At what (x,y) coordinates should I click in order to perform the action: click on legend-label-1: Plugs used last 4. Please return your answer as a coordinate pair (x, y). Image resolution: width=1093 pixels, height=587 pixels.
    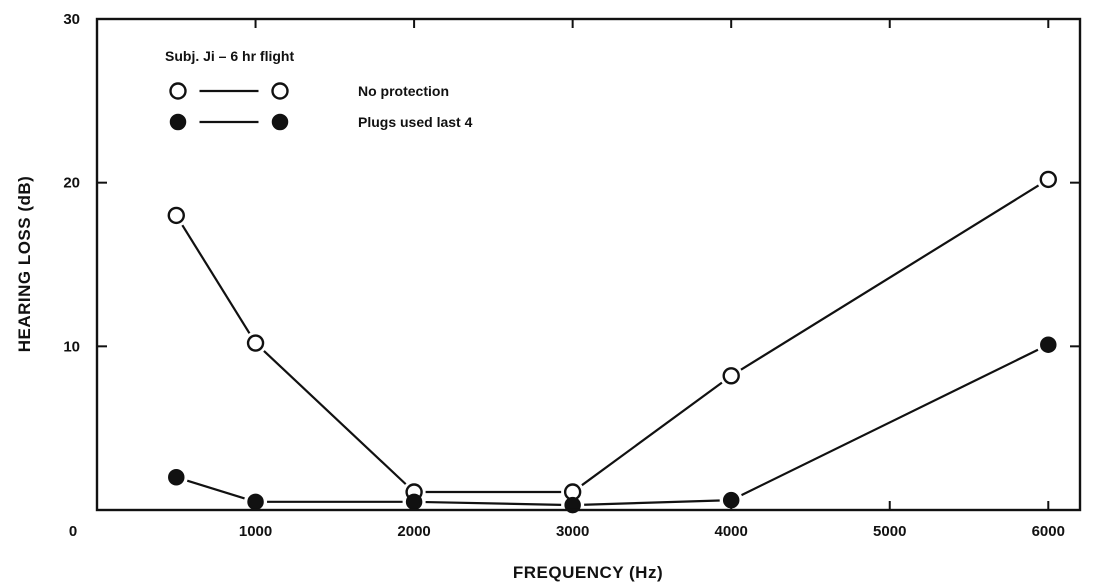
    Looking at the image, I should click on (415, 122).